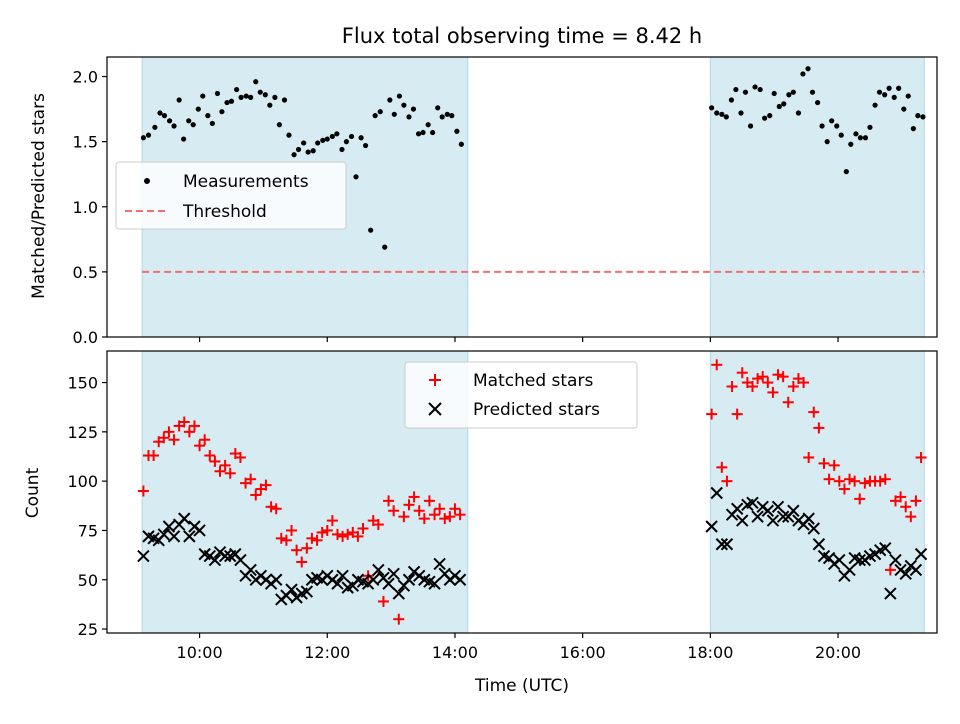 The height and width of the screenshot is (724, 960). What do you see at coordinates (33, 492) in the screenshot?
I see `bottom-ylabel: Count` at bounding box center [33, 492].